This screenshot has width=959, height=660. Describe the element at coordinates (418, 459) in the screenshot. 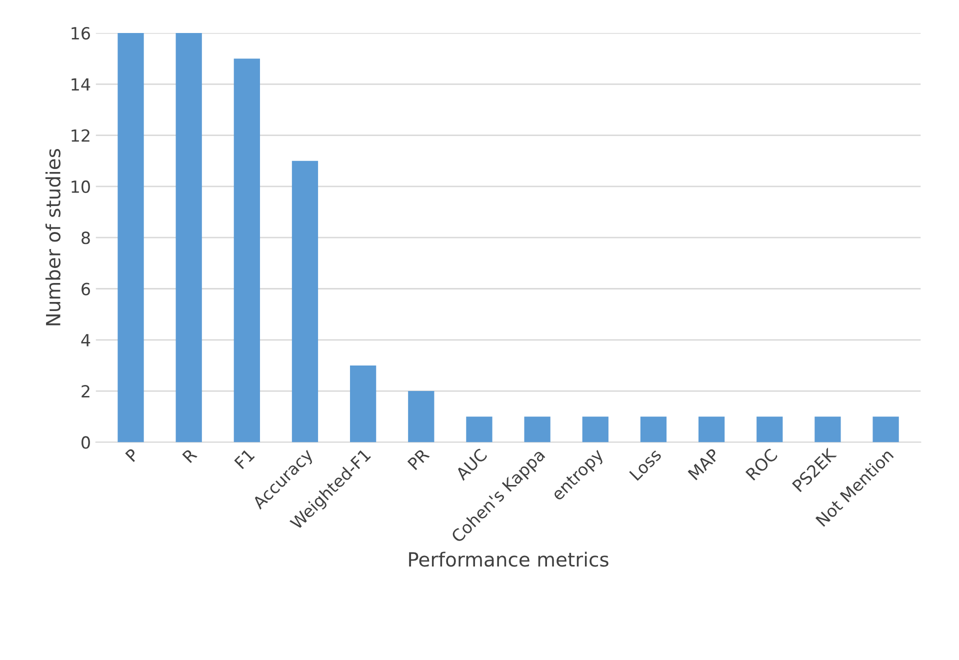

I see `x-tick-label: PR` at that location.